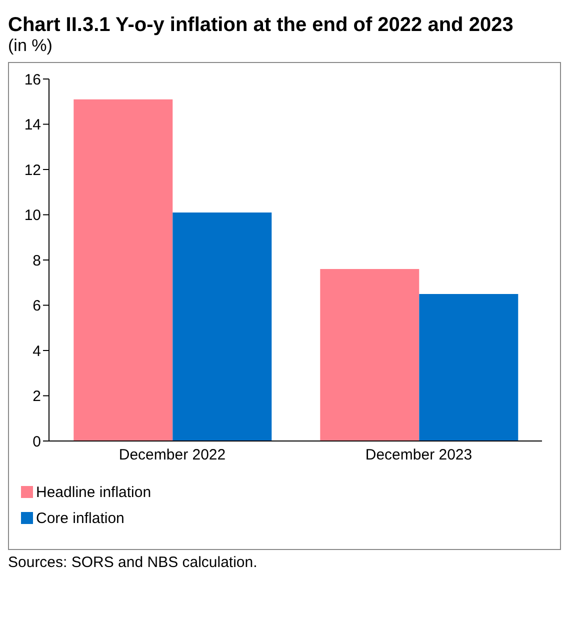  Describe the element at coordinates (172, 455) in the screenshot. I see `x-tick-label: December 2022` at that location.